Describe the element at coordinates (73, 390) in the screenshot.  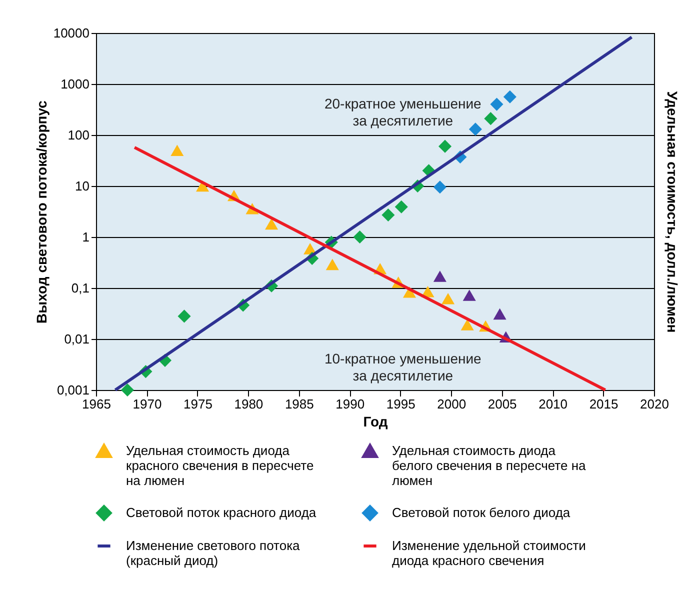
I see `y-tick-label: 0,001` at that location.